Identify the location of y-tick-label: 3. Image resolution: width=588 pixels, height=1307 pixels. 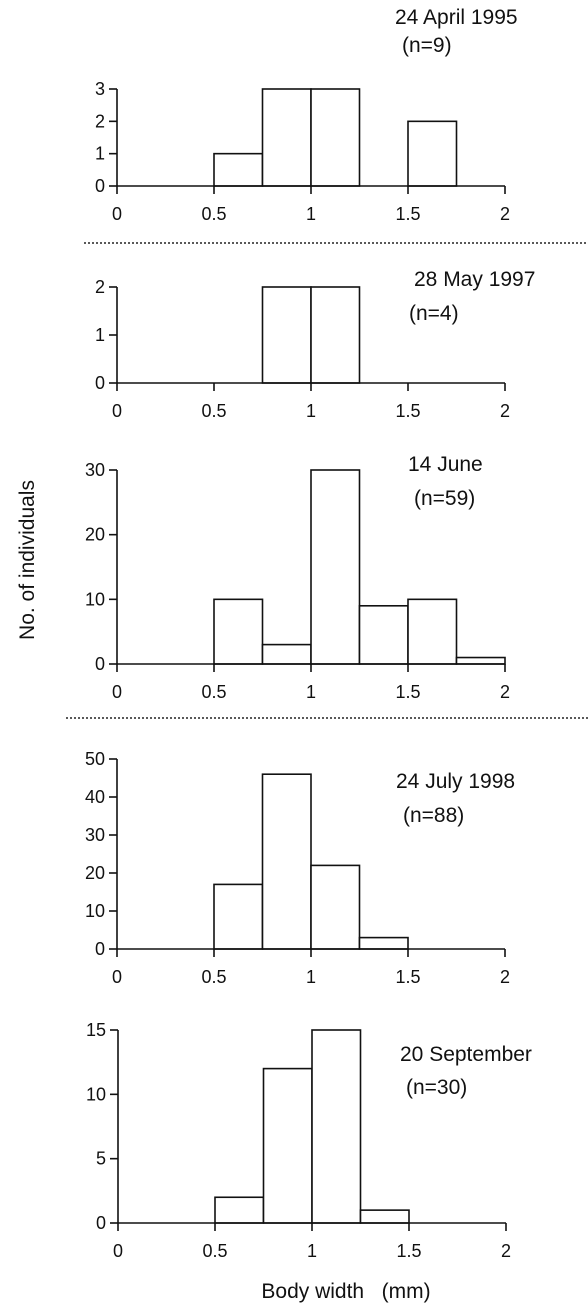
(100, 89).